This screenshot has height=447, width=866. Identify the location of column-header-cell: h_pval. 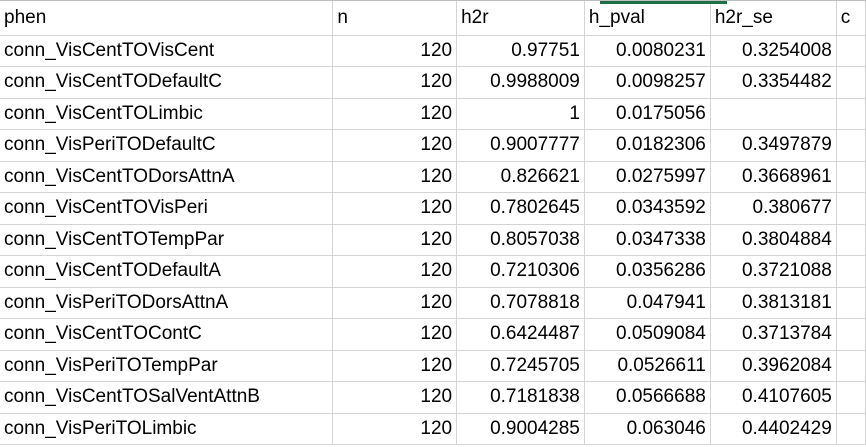
(647, 18).